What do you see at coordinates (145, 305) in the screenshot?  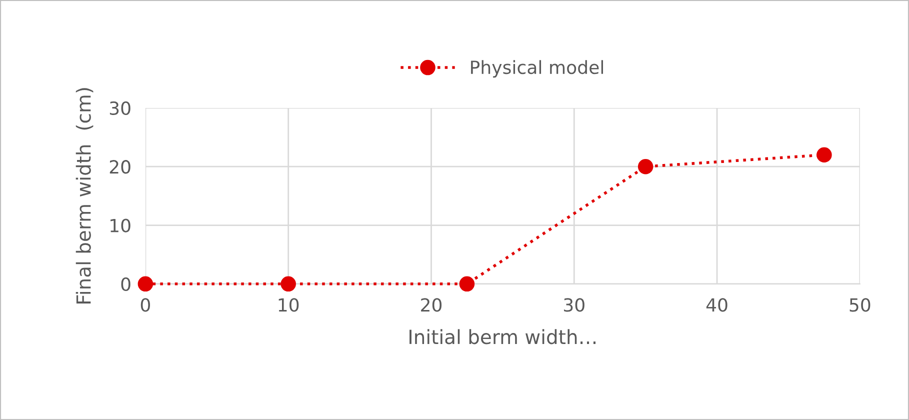 I see `x-tick-label: 0` at bounding box center [145, 305].